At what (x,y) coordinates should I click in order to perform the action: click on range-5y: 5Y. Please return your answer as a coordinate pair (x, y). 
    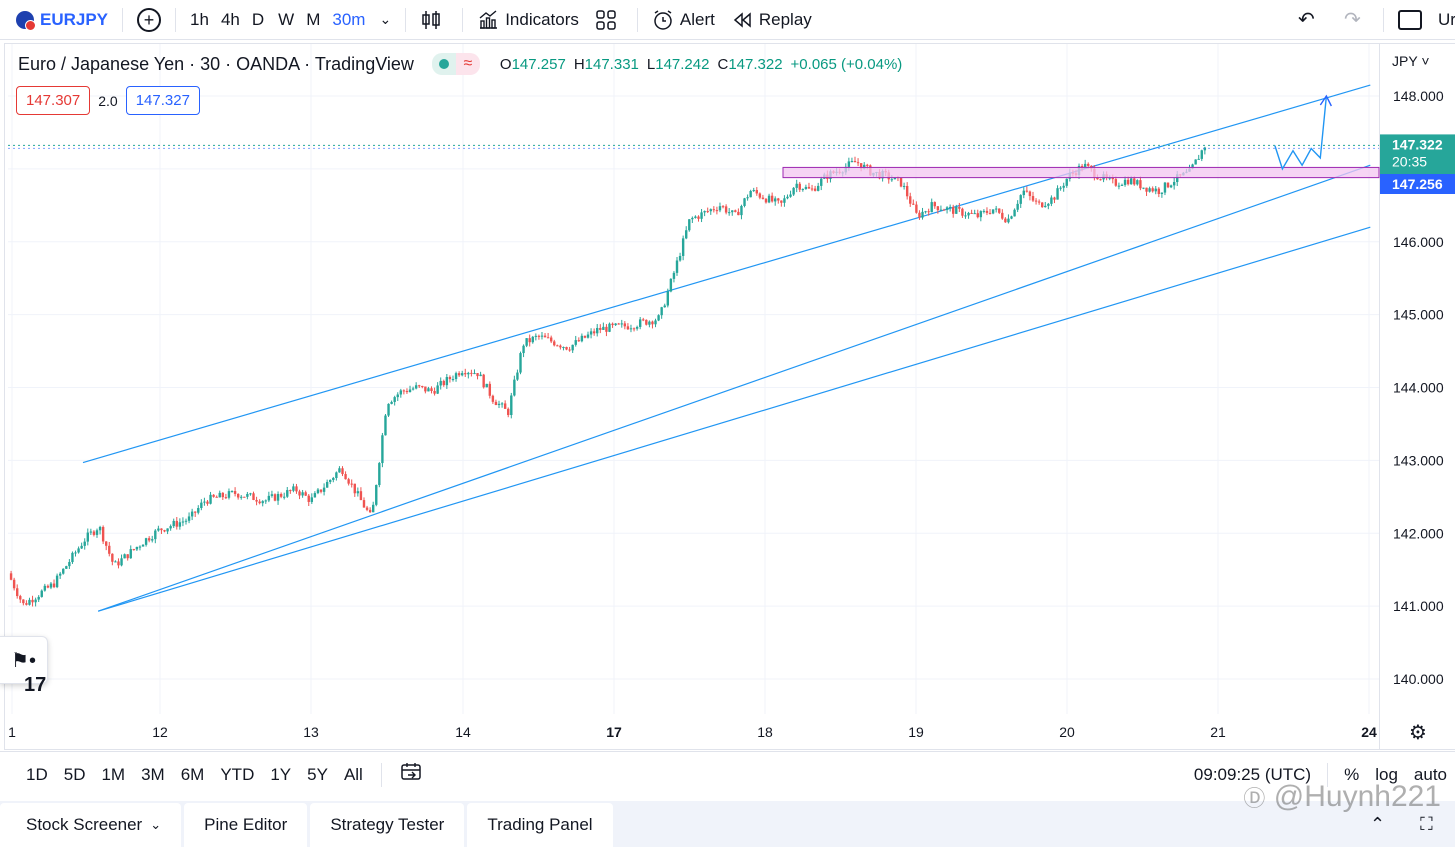
    Looking at the image, I should click on (317, 774).